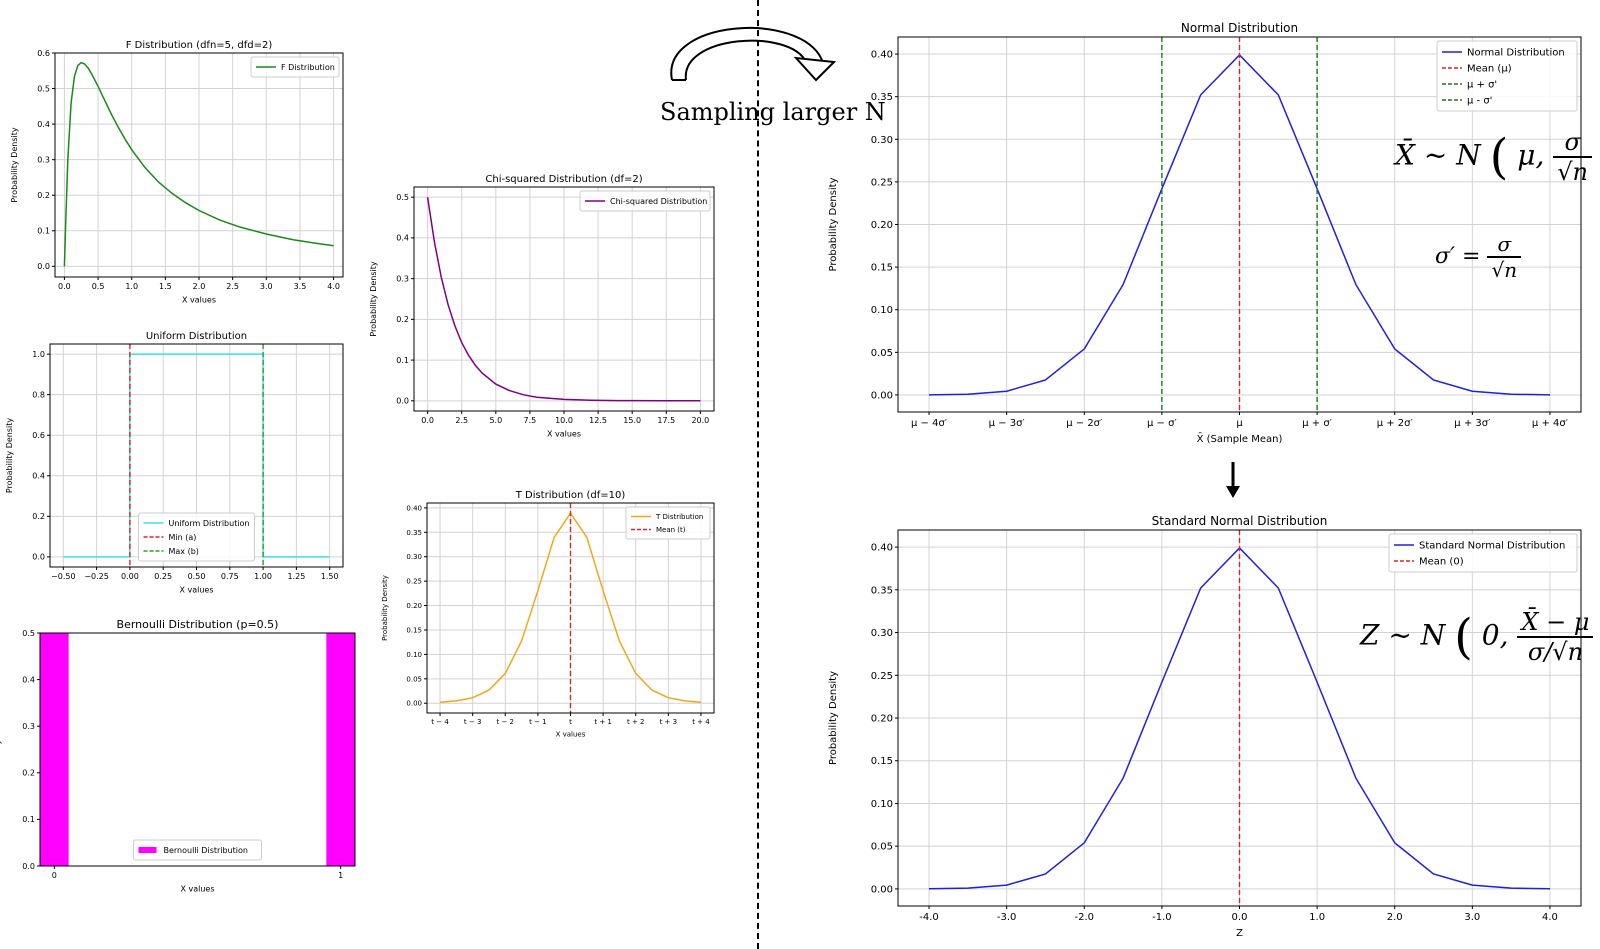  What do you see at coordinates (38, 354) in the screenshot?
I see `y-tick-label: 1.0` at bounding box center [38, 354].